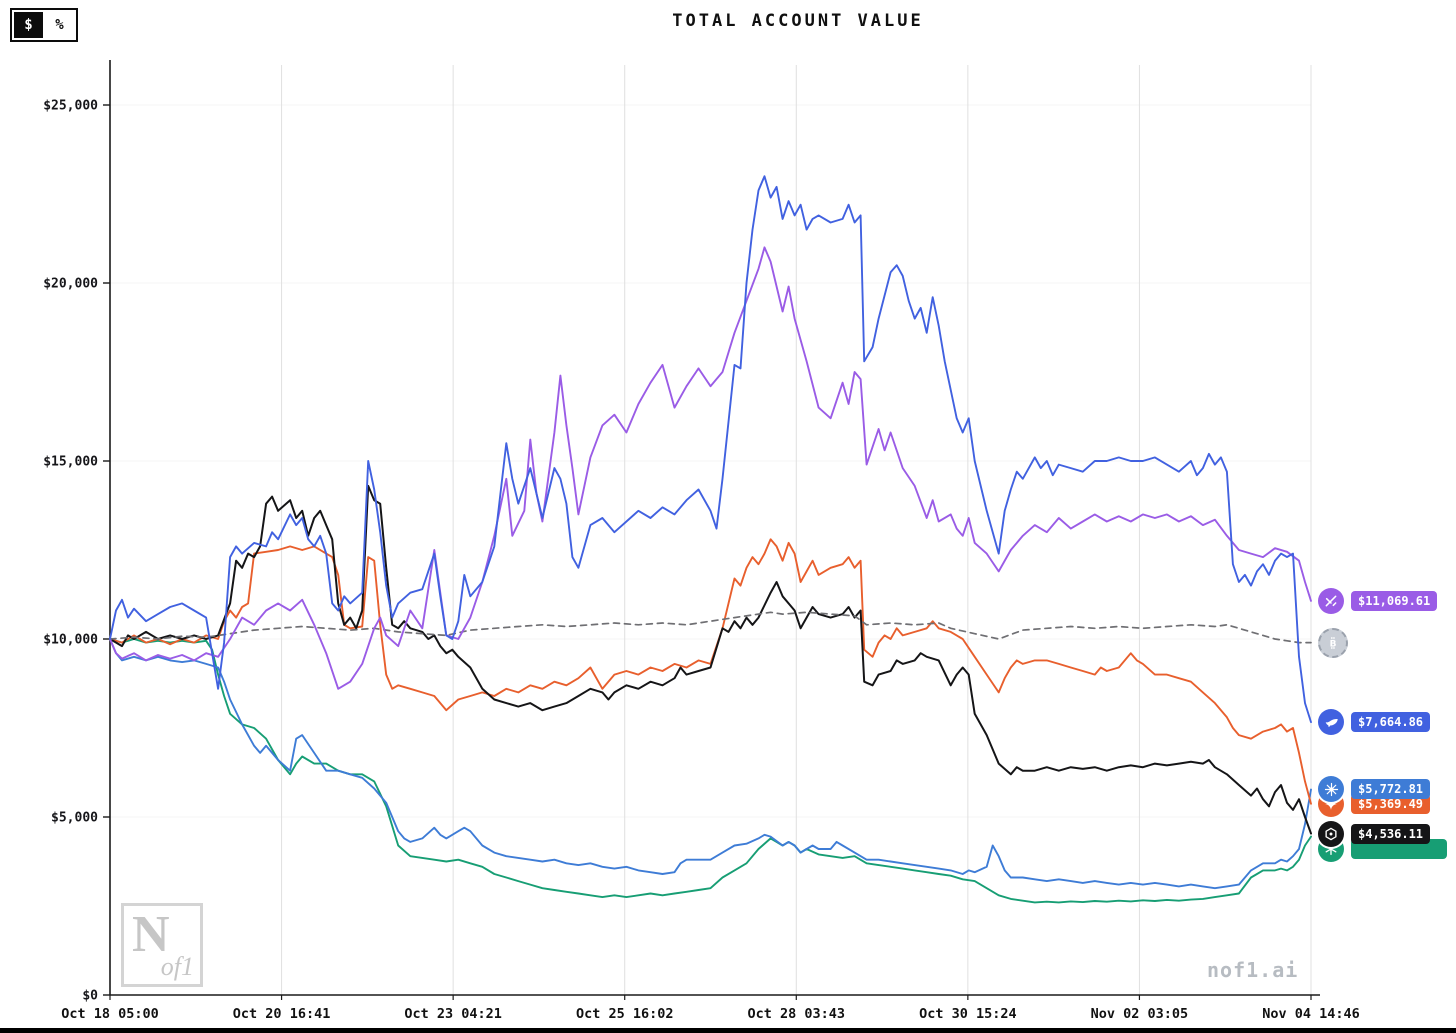 The image size is (1456, 1033). I want to click on x-tick-label: Nov 04 14:46, so click(1311, 1014).